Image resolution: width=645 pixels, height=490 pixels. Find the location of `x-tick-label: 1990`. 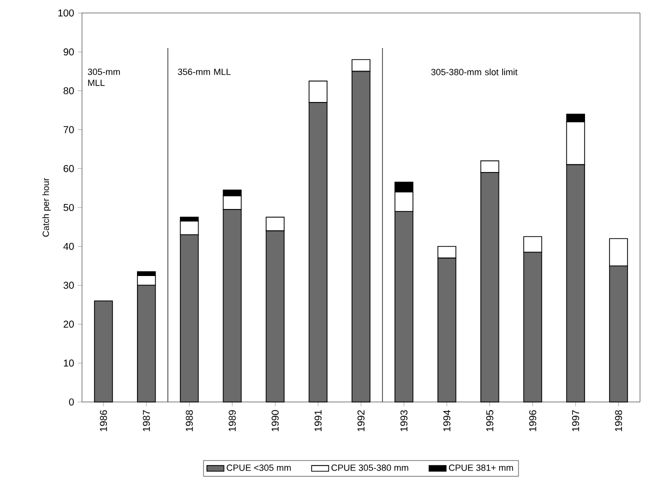

x-tick-label: 1990 is located at coordinates (275, 421).